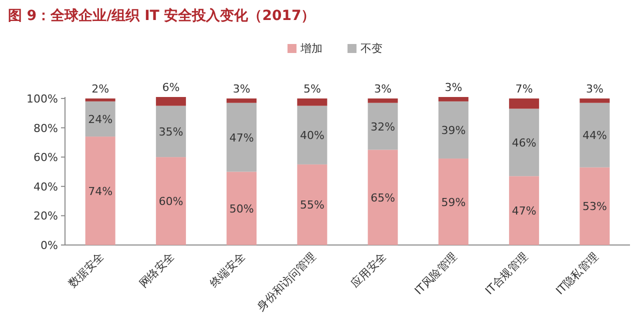 The height and width of the screenshot is (336, 640). Describe the element at coordinates (157, 270) in the screenshot. I see `x-tick-label: 网络安全` at that location.